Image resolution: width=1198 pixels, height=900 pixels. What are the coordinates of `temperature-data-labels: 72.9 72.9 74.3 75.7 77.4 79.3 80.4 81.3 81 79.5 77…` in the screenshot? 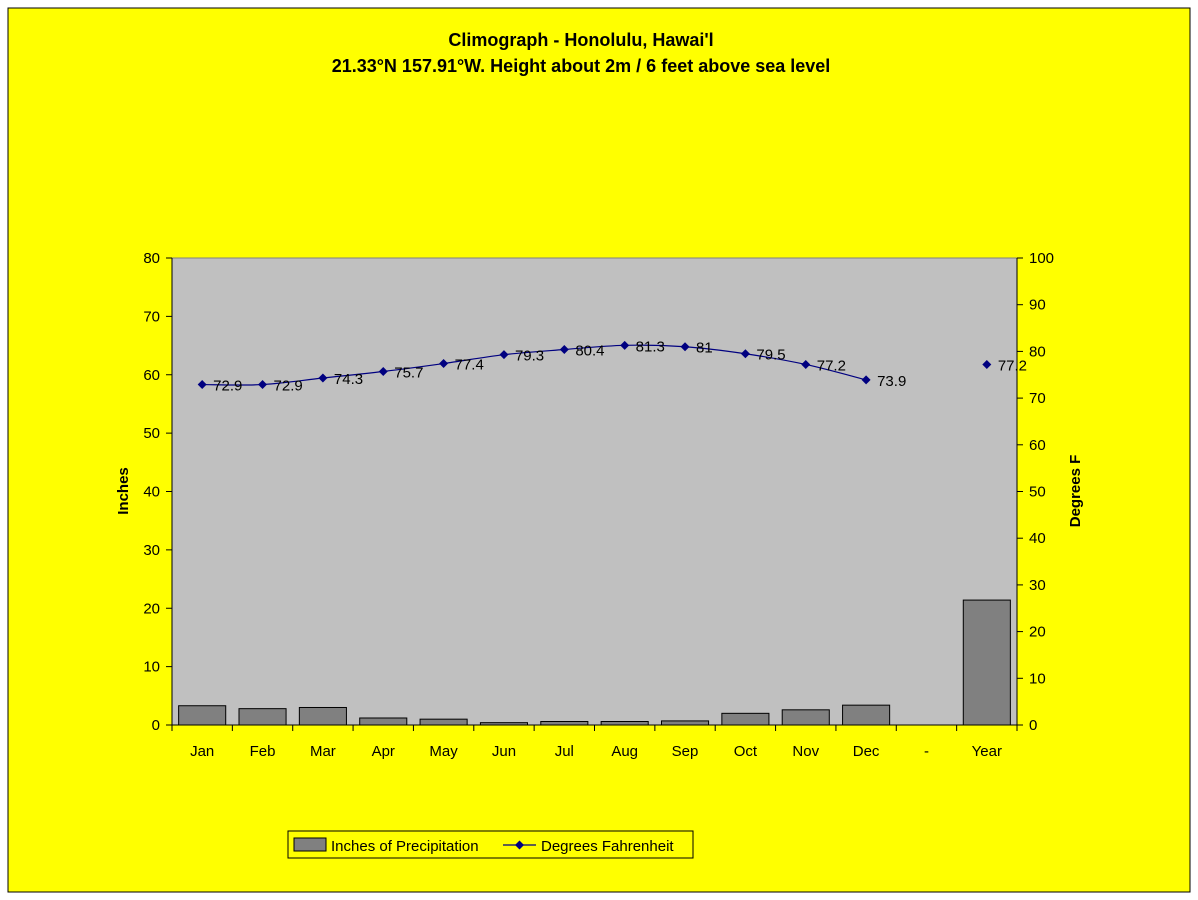 It's located at (620, 366).